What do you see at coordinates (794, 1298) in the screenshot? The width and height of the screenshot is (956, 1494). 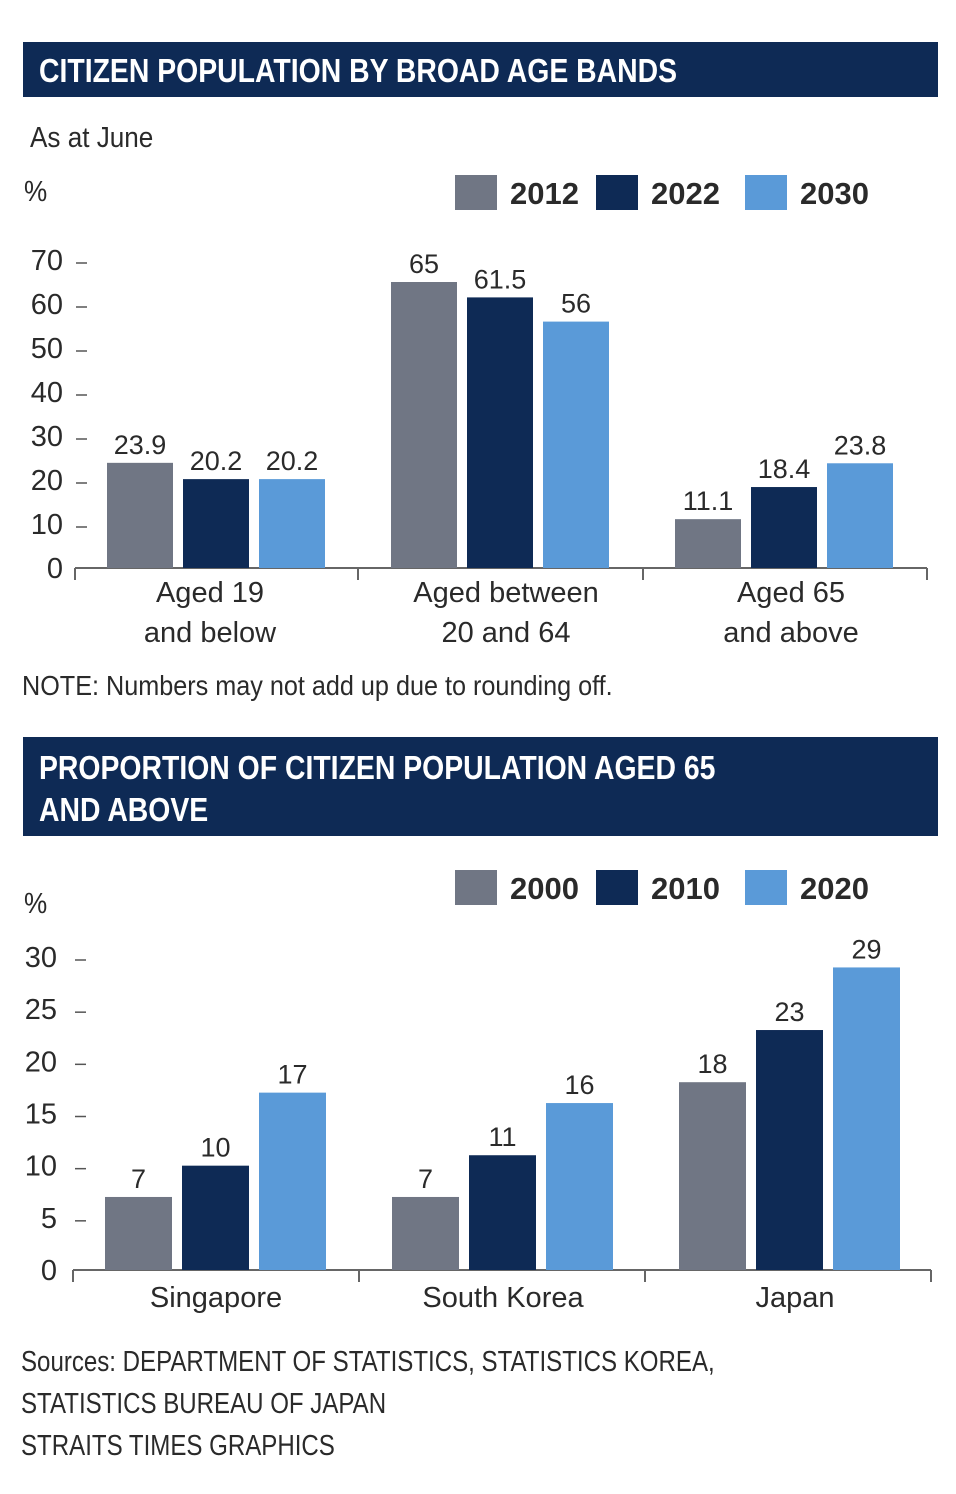 I see `category-label: Japan` at bounding box center [794, 1298].